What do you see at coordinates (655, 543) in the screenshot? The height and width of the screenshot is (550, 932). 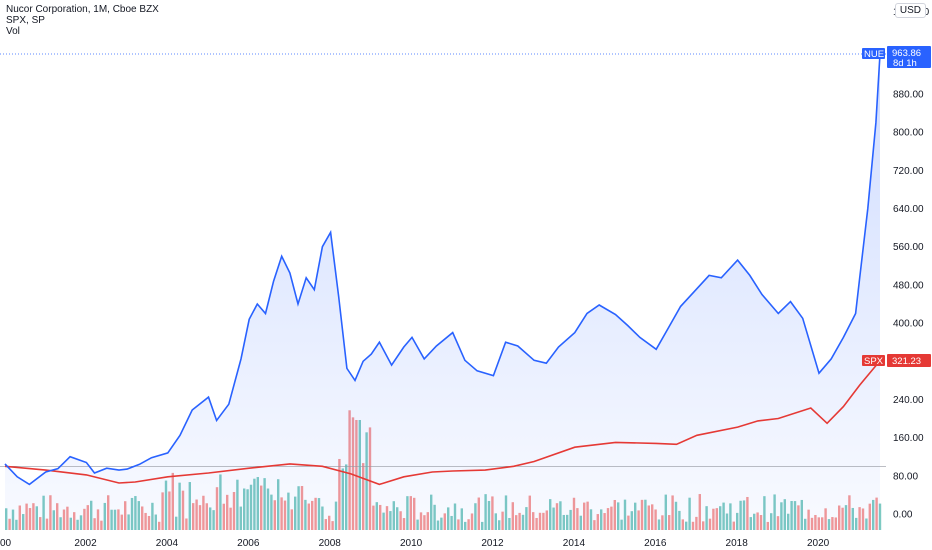 I see `x-tick-label: 2016` at bounding box center [655, 543].